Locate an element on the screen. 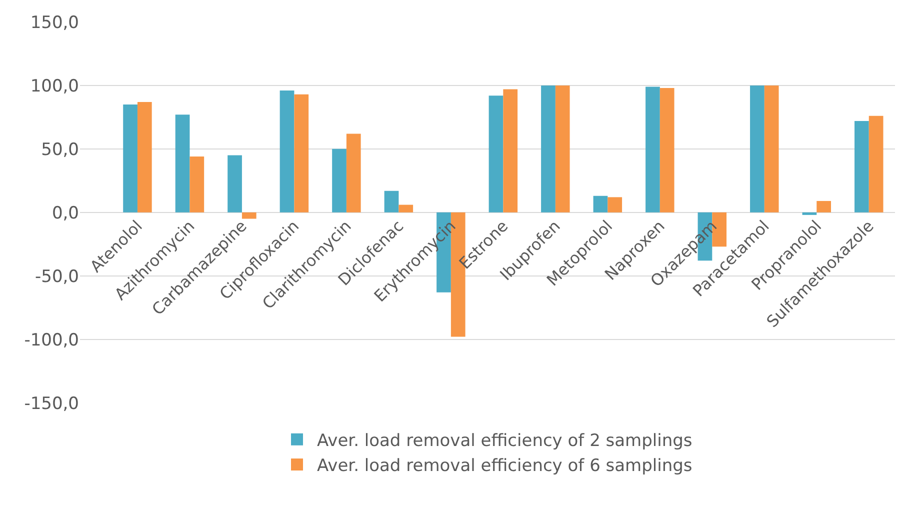 The image size is (905, 508). y-tick-label: -50,0 is located at coordinates (57, 276).